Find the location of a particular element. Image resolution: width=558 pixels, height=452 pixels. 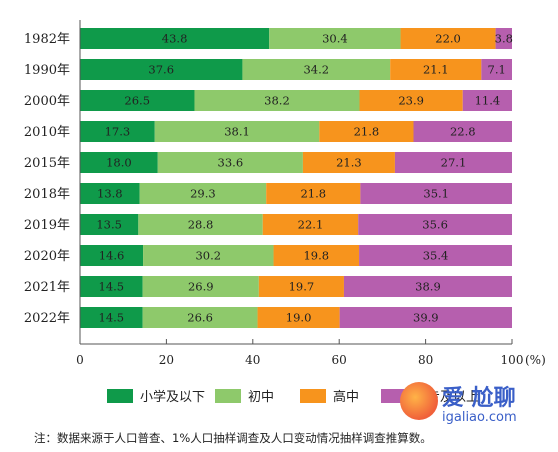

data-label: 33.6 is located at coordinates (231, 163).